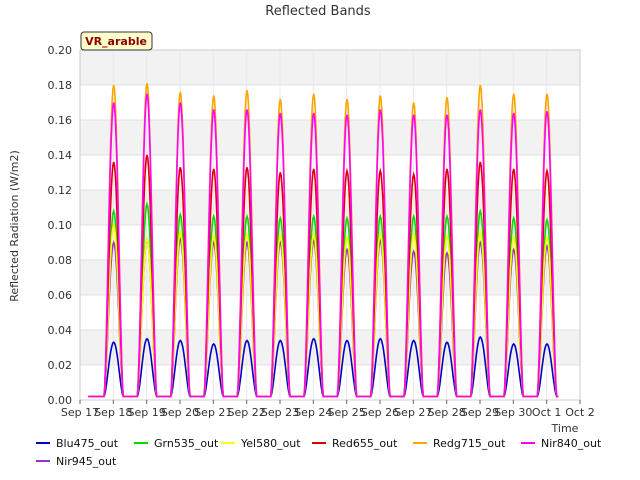  I want to click on x-tick-label: Sep 19, so click(147, 412).